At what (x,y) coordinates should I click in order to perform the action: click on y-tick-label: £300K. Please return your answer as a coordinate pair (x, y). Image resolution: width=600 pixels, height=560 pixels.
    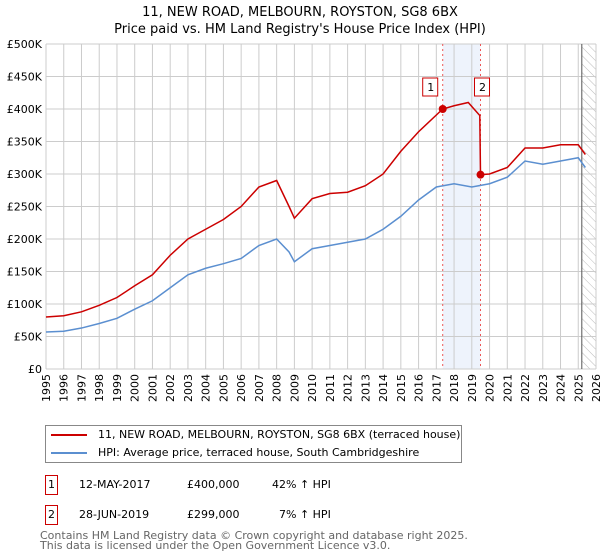
    Looking at the image, I should click on (25, 174).